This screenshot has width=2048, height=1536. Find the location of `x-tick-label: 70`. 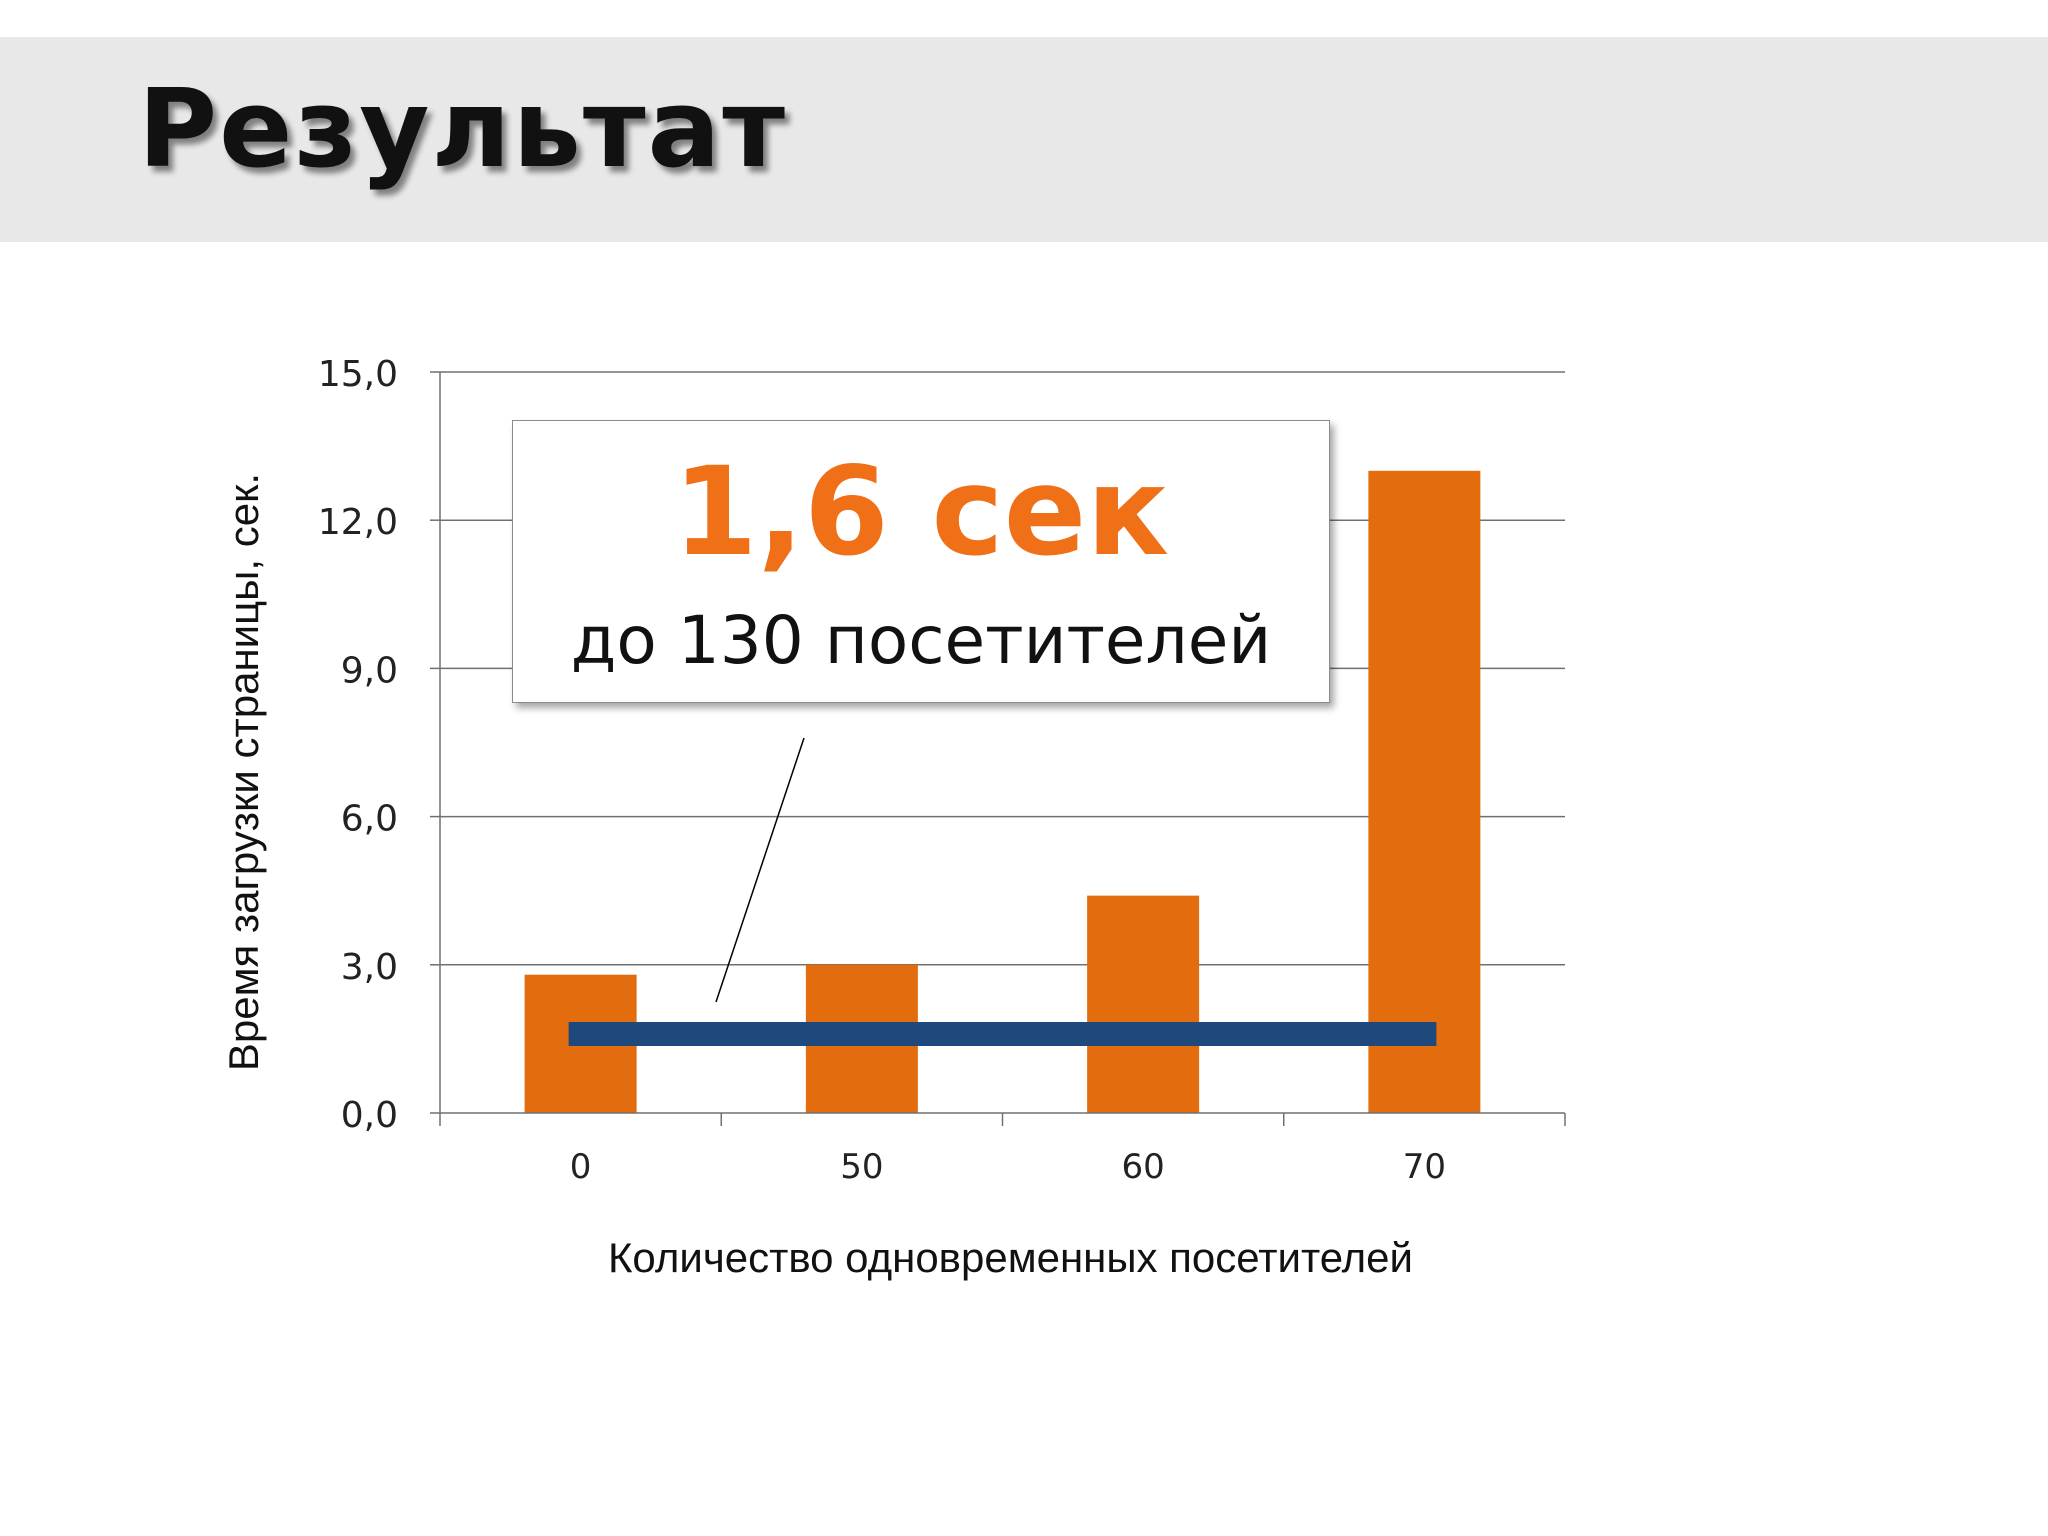

x-tick-label: 70 is located at coordinates (1424, 1167).